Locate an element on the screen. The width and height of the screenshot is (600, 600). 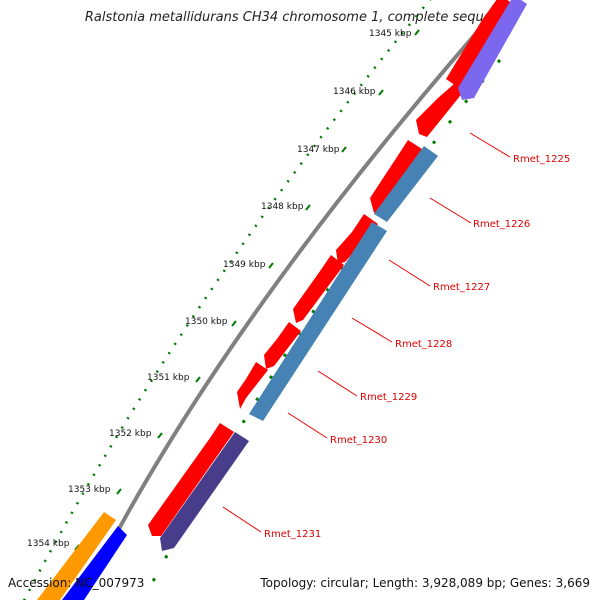
ruler-label: 1351 kbp is located at coordinates (168, 378).